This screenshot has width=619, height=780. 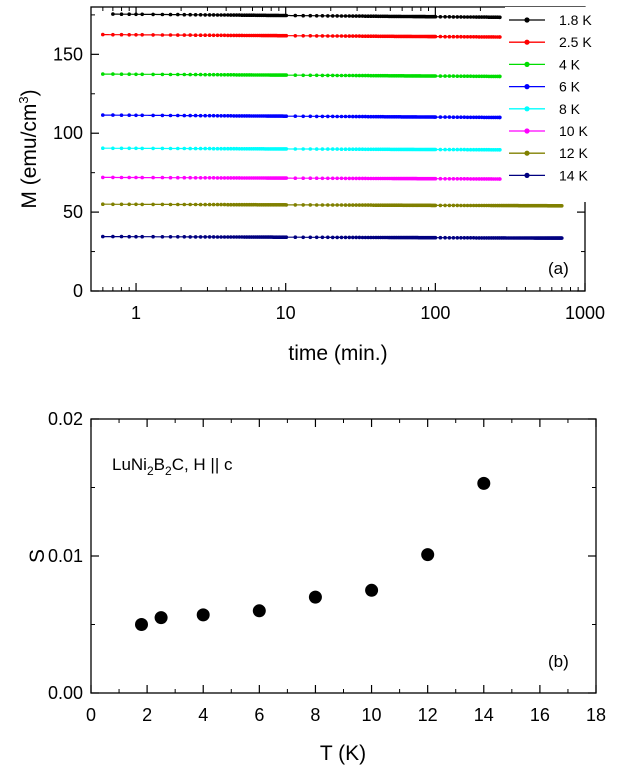 I want to click on x-tick-label: 100, so click(x=435, y=313).